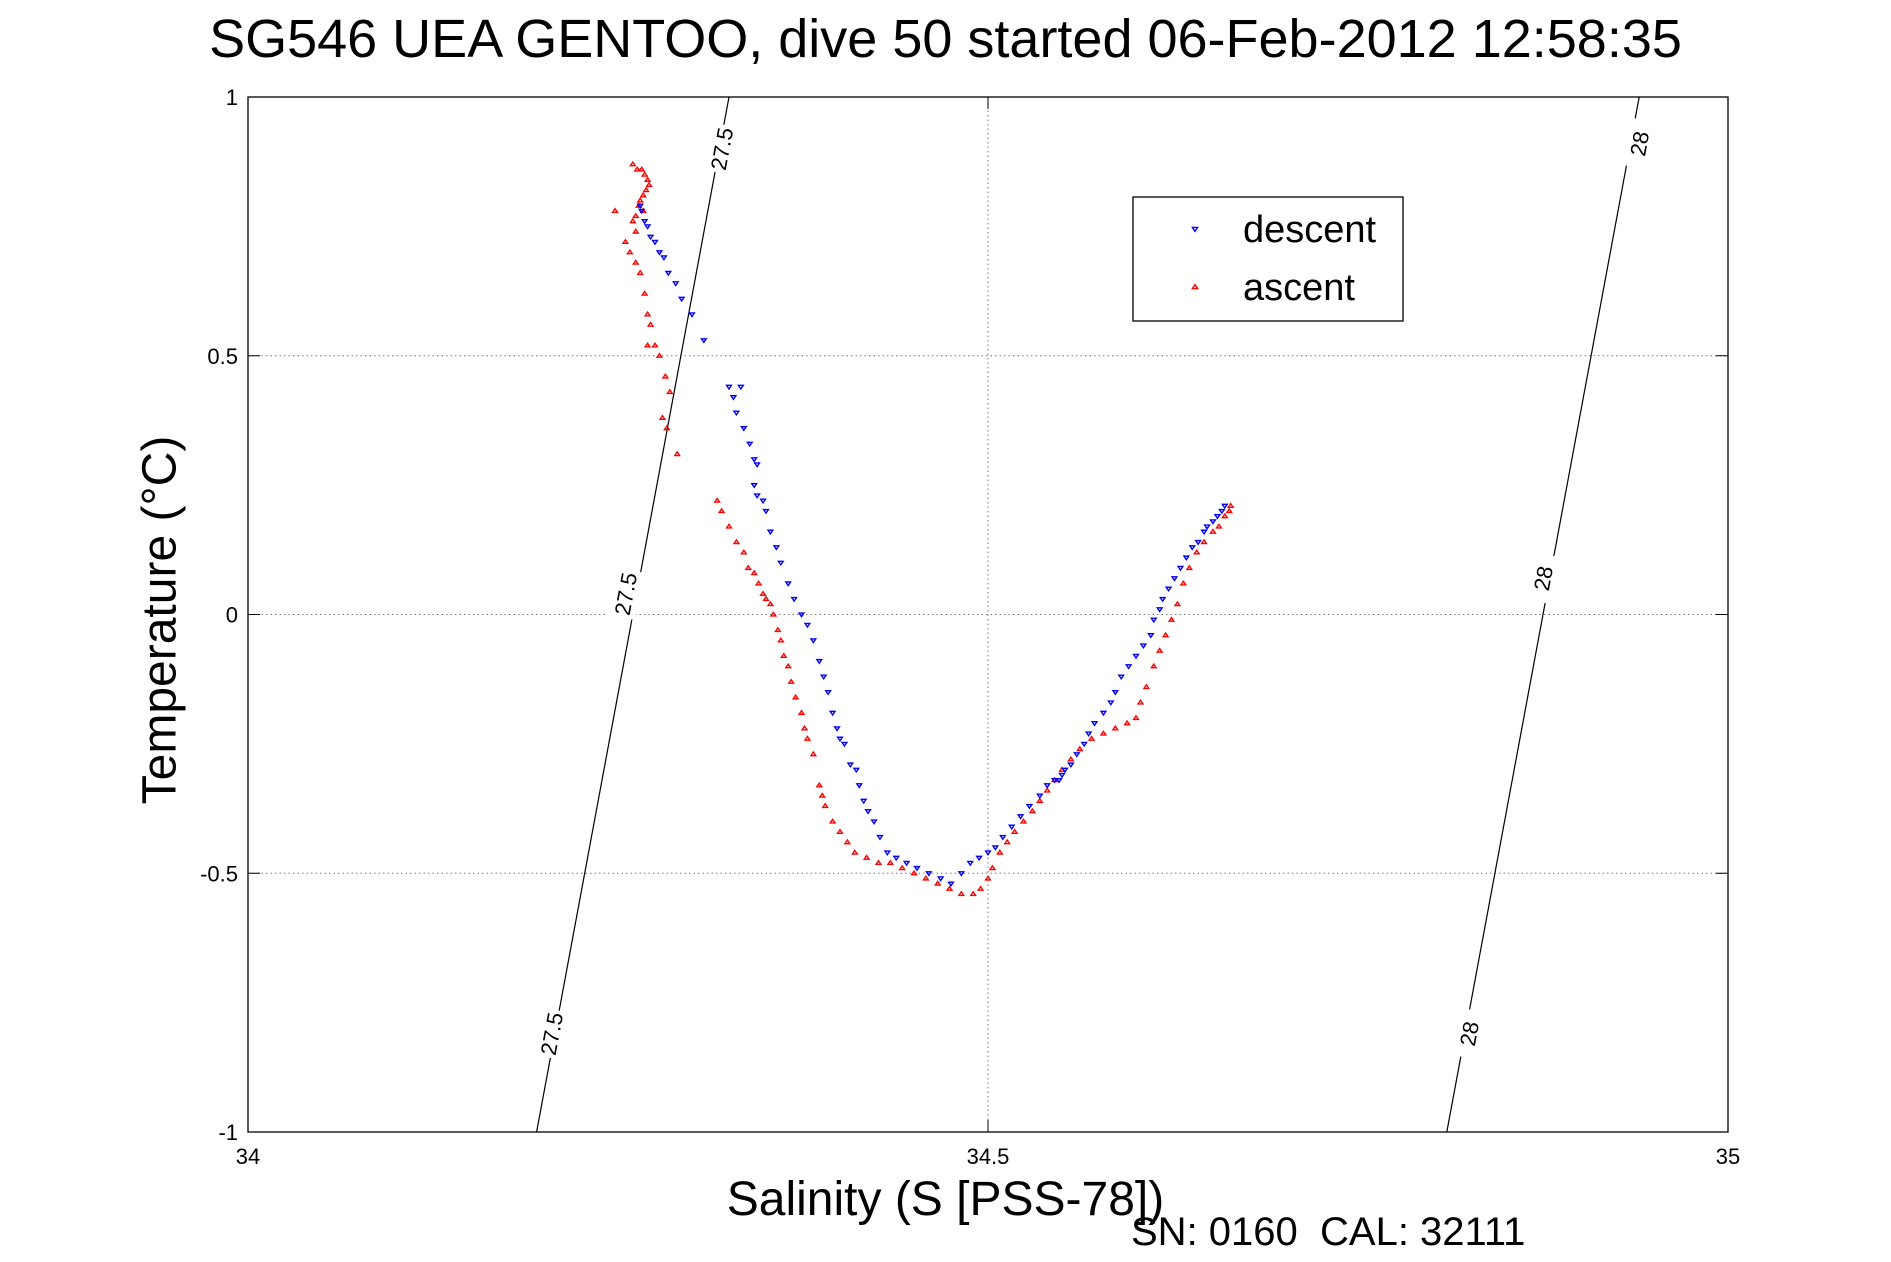 The width and height of the screenshot is (1891, 1262). What do you see at coordinates (219, 873) in the screenshot?
I see `y-tick-label: -0.5` at bounding box center [219, 873].